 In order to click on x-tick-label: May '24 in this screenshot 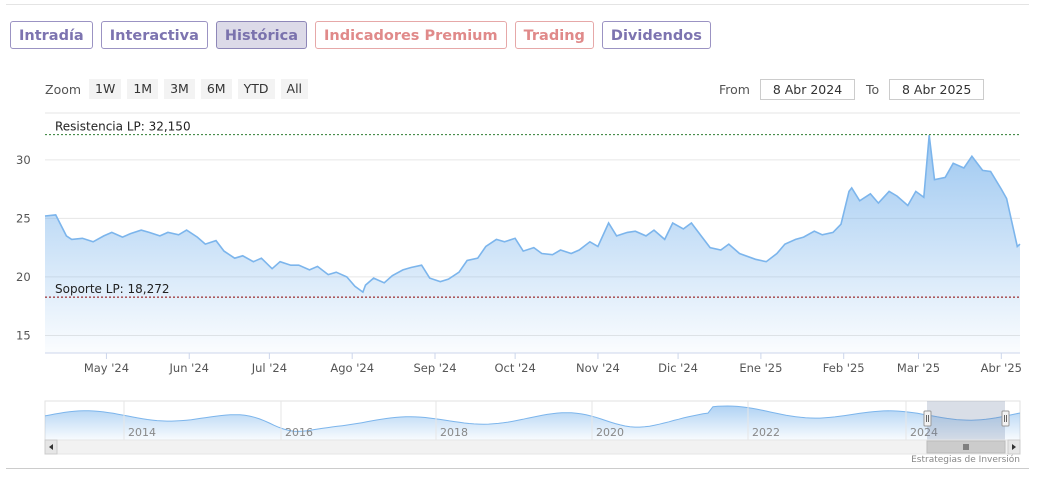, I will do `click(106, 368)`.